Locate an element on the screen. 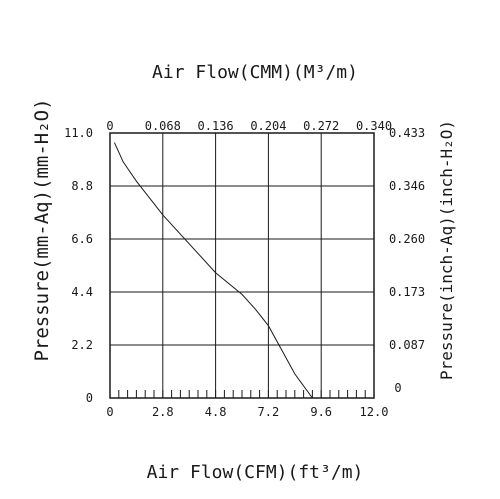  y-tick-label: 0 is located at coordinates (89, 398).